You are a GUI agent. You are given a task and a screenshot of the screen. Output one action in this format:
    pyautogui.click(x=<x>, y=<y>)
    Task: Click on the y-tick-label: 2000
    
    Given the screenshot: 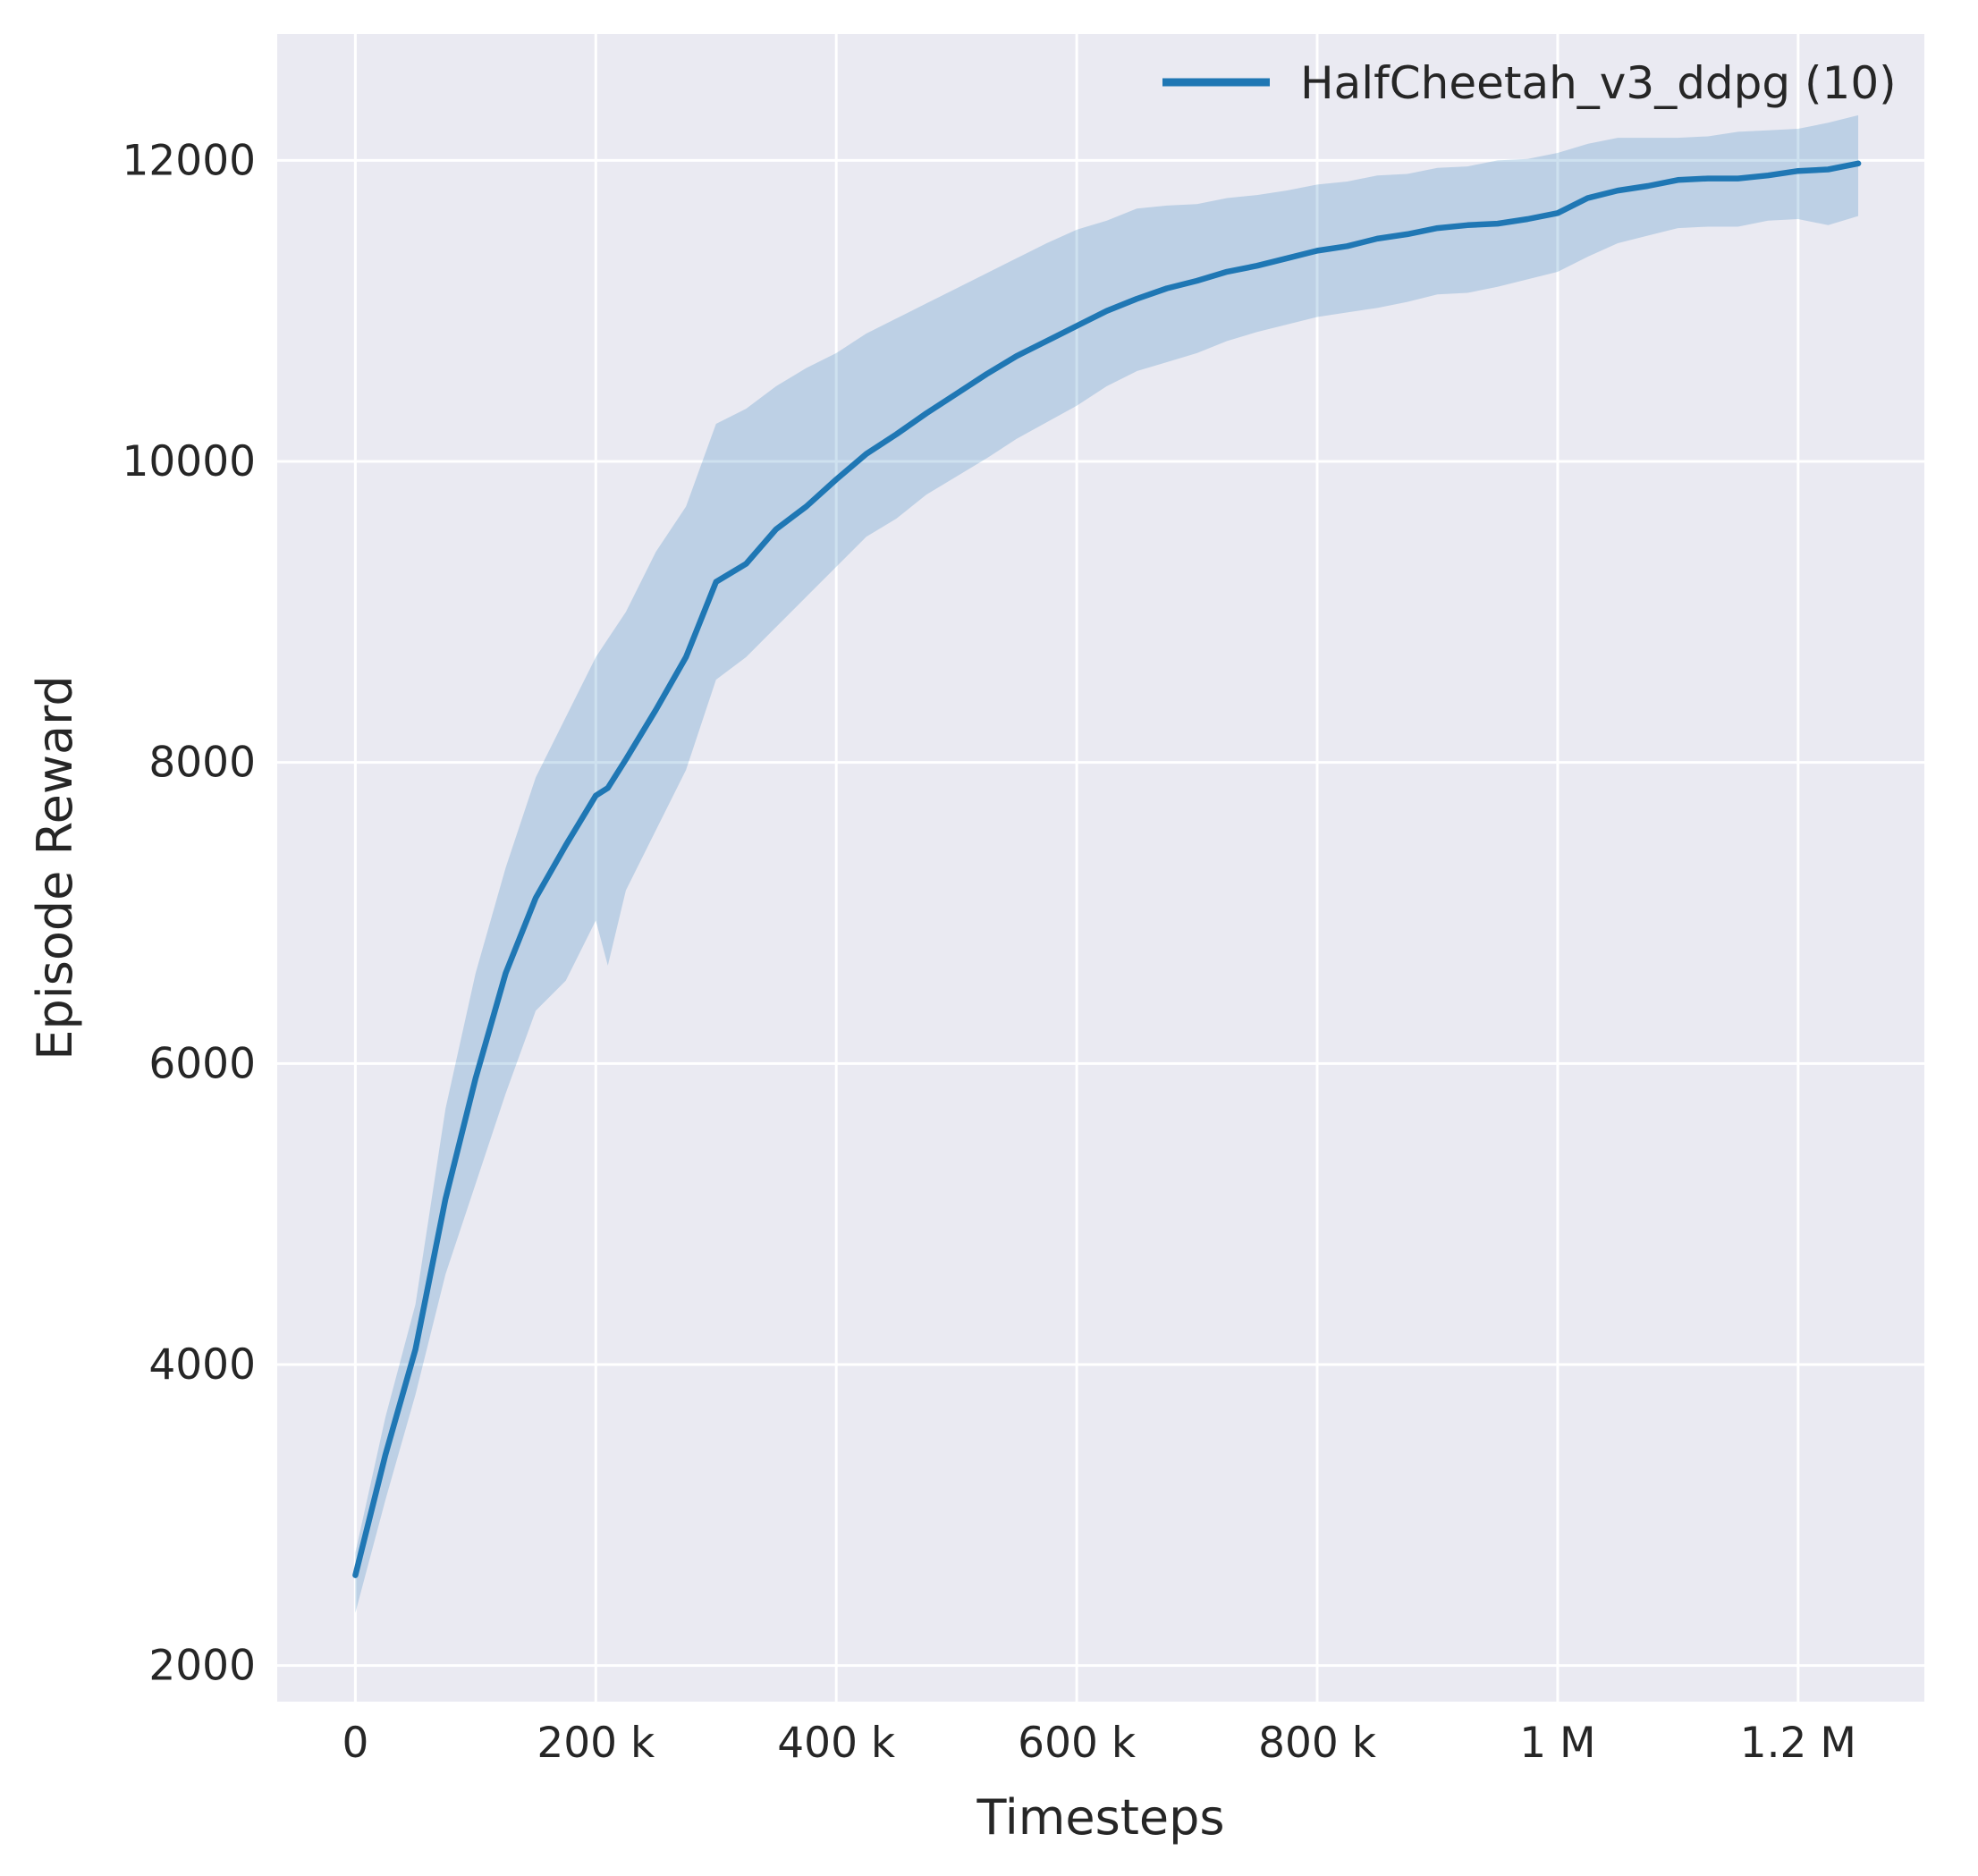 What is the action you would take?
    pyautogui.click(x=202, y=1666)
    